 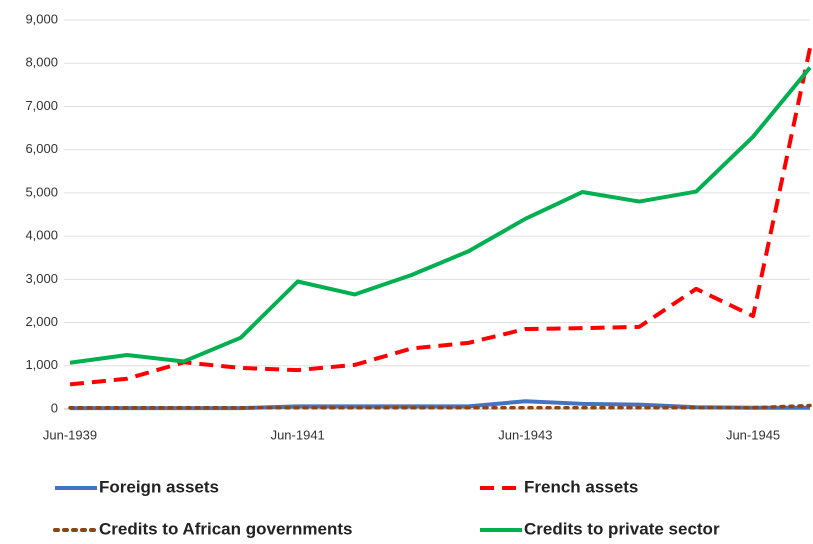 I want to click on legend-label: Foreign assets, so click(x=159, y=486).